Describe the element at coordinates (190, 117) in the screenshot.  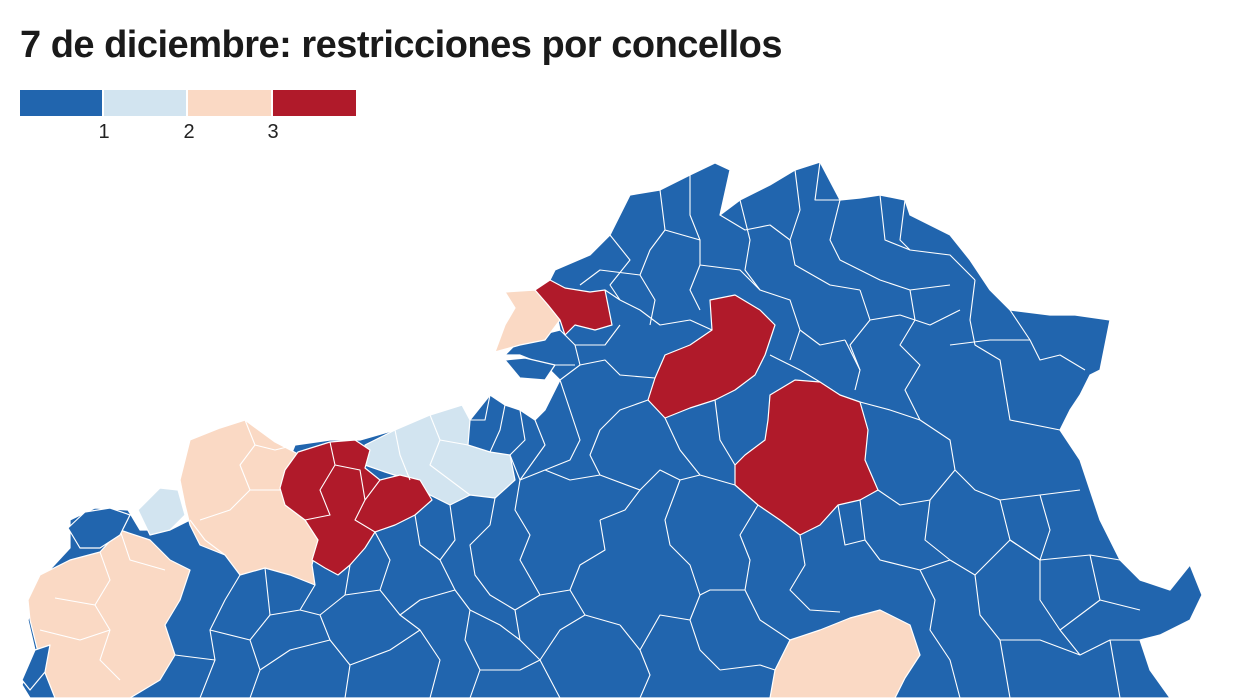
I see `legend: 1 2 3` at that location.